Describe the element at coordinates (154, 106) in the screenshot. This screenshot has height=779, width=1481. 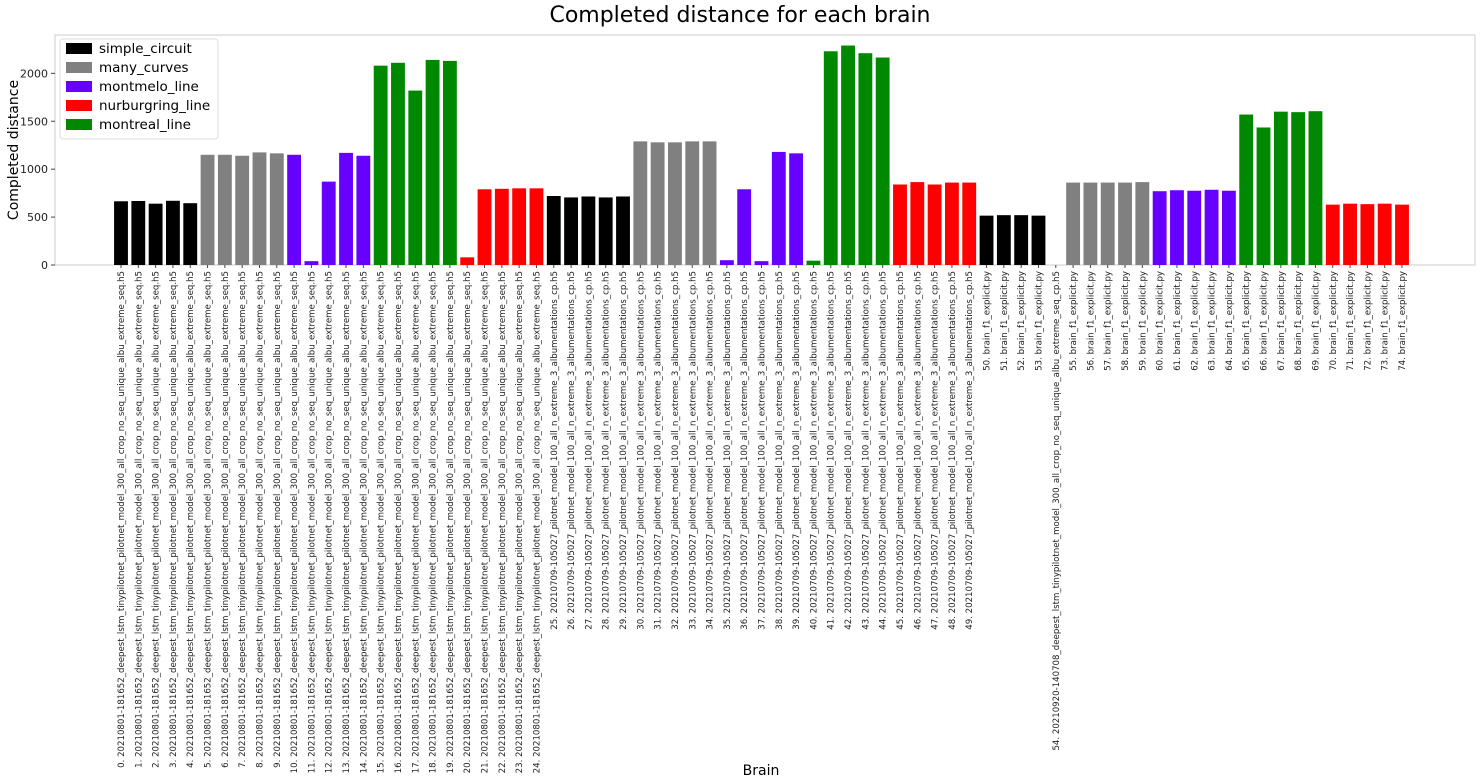
I see `legend-label: nurburgring_line` at that location.